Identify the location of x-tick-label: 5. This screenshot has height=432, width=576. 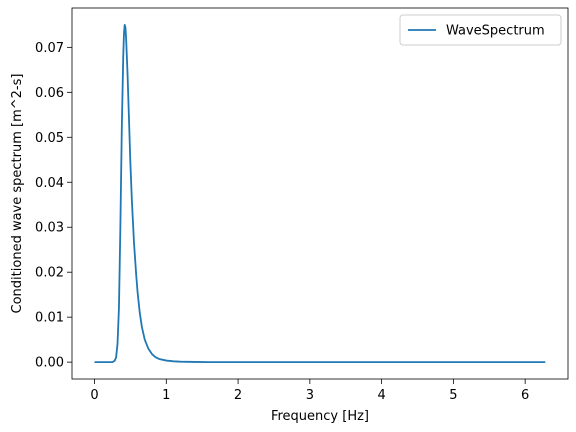
(453, 395).